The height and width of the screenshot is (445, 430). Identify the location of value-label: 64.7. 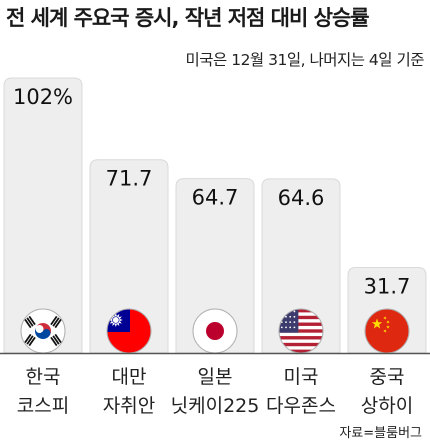
(215, 198).